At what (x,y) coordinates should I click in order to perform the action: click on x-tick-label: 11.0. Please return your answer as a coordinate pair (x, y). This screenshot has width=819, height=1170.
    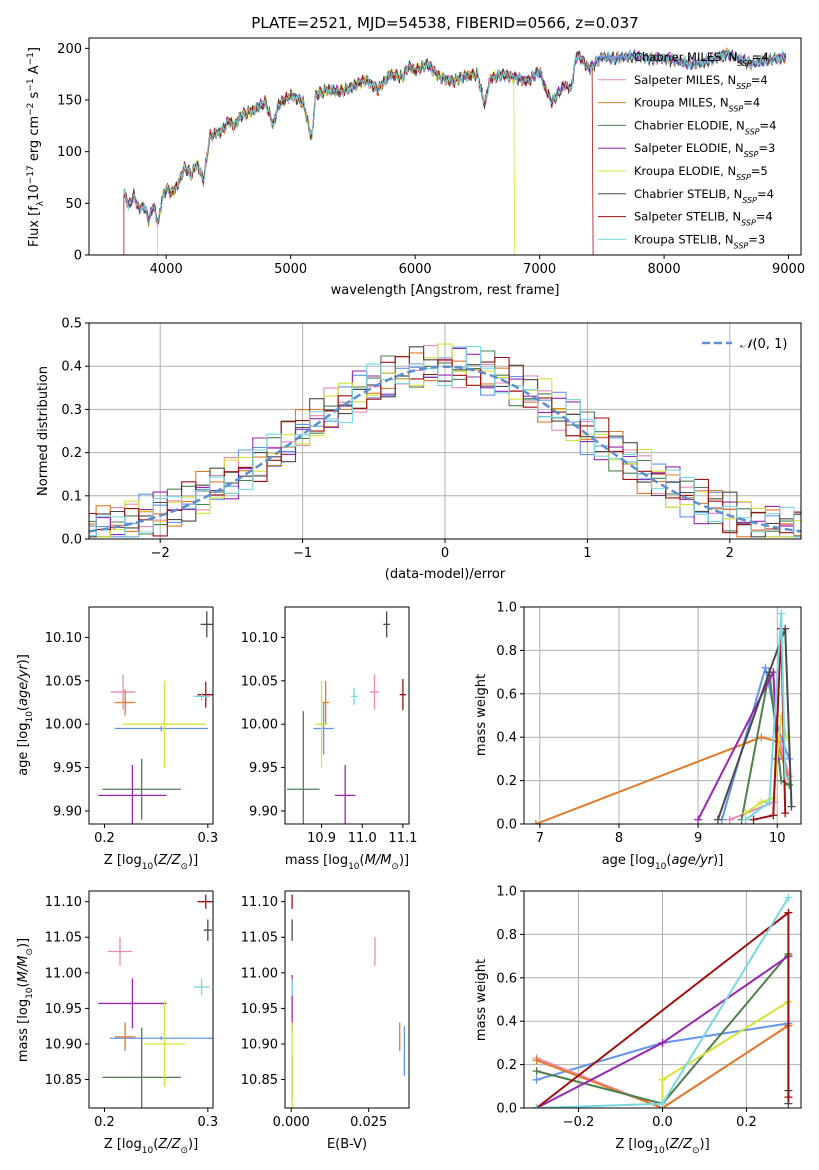
    Looking at the image, I should click on (362, 838).